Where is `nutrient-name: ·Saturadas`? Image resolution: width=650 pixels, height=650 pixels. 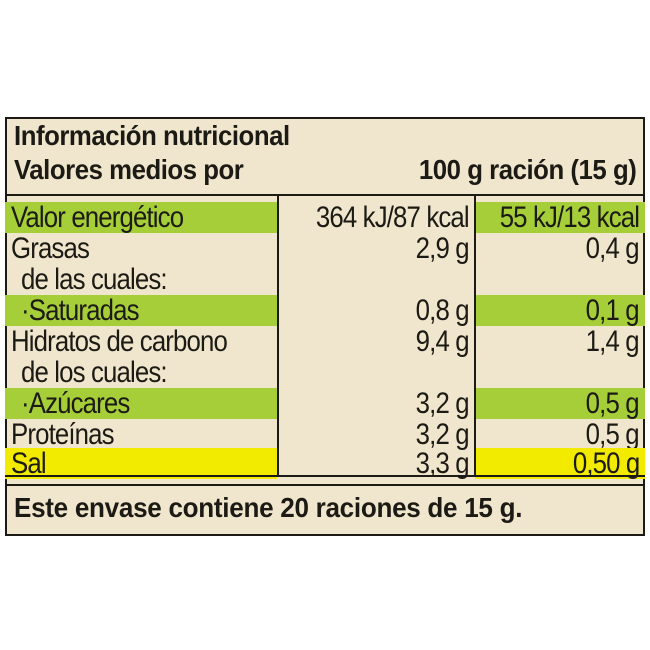
nutrient-name: ·Saturadas is located at coordinates (80, 310).